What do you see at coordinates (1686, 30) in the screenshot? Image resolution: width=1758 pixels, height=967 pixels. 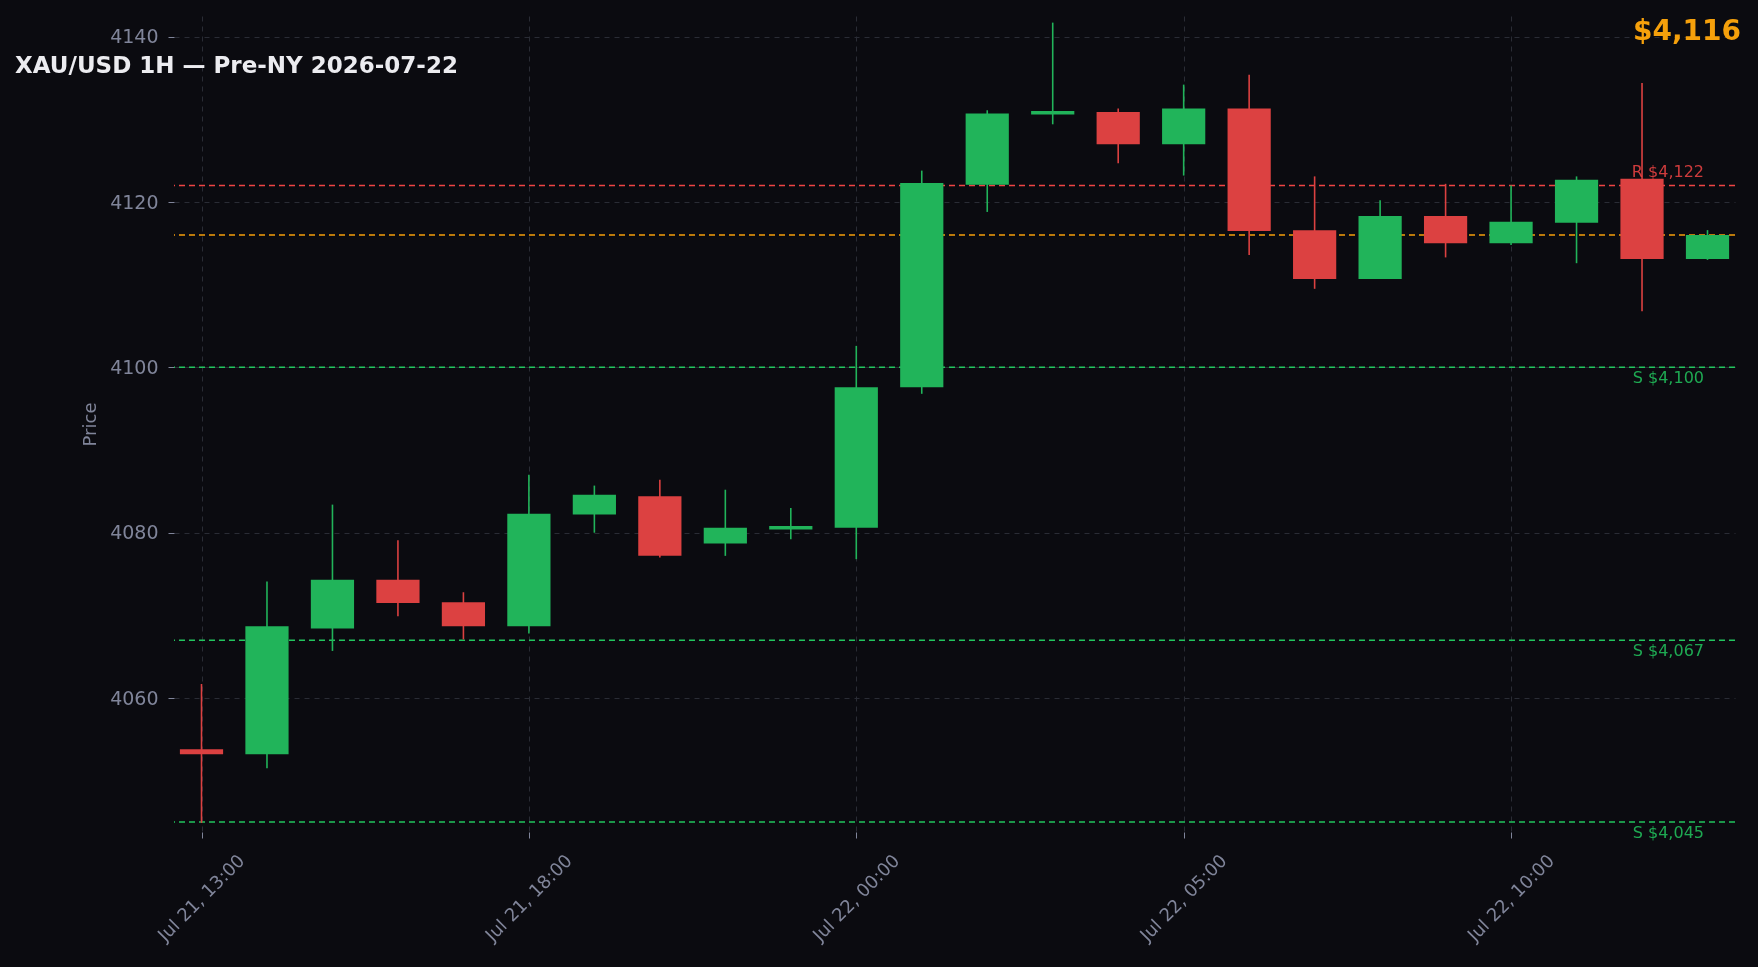 I see `annotation: $4,116` at bounding box center [1686, 30].